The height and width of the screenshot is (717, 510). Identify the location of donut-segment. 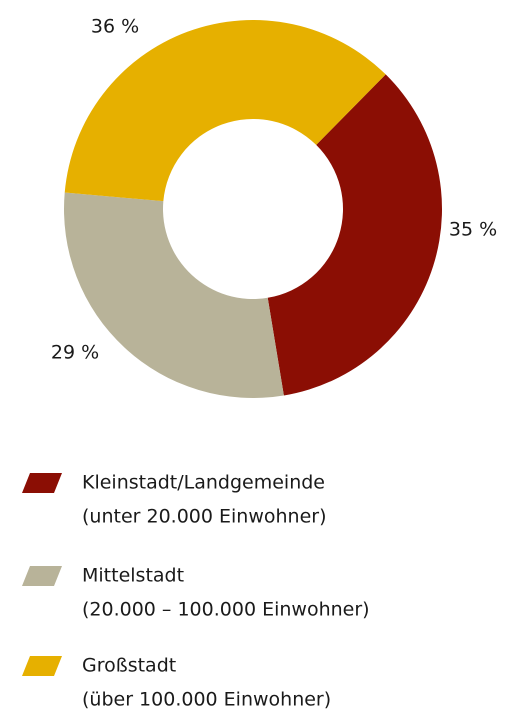
(173, 295).